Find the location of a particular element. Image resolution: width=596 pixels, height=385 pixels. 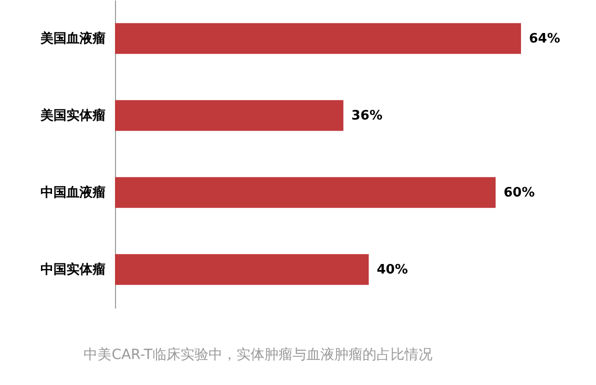

data-label: 64% is located at coordinates (544, 39).